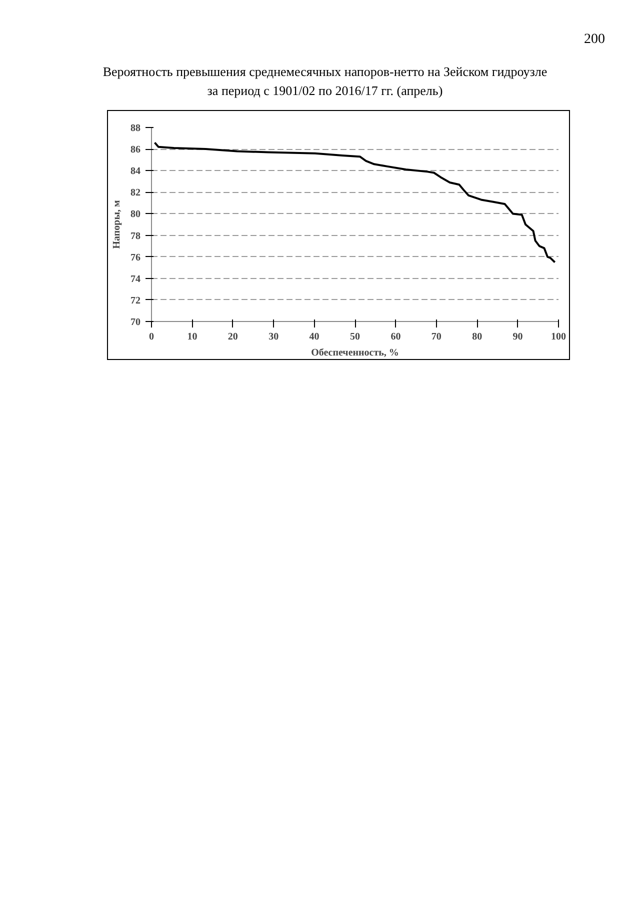  Describe the element at coordinates (135, 128) in the screenshot. I see `y-tick-label: 88` at that location.